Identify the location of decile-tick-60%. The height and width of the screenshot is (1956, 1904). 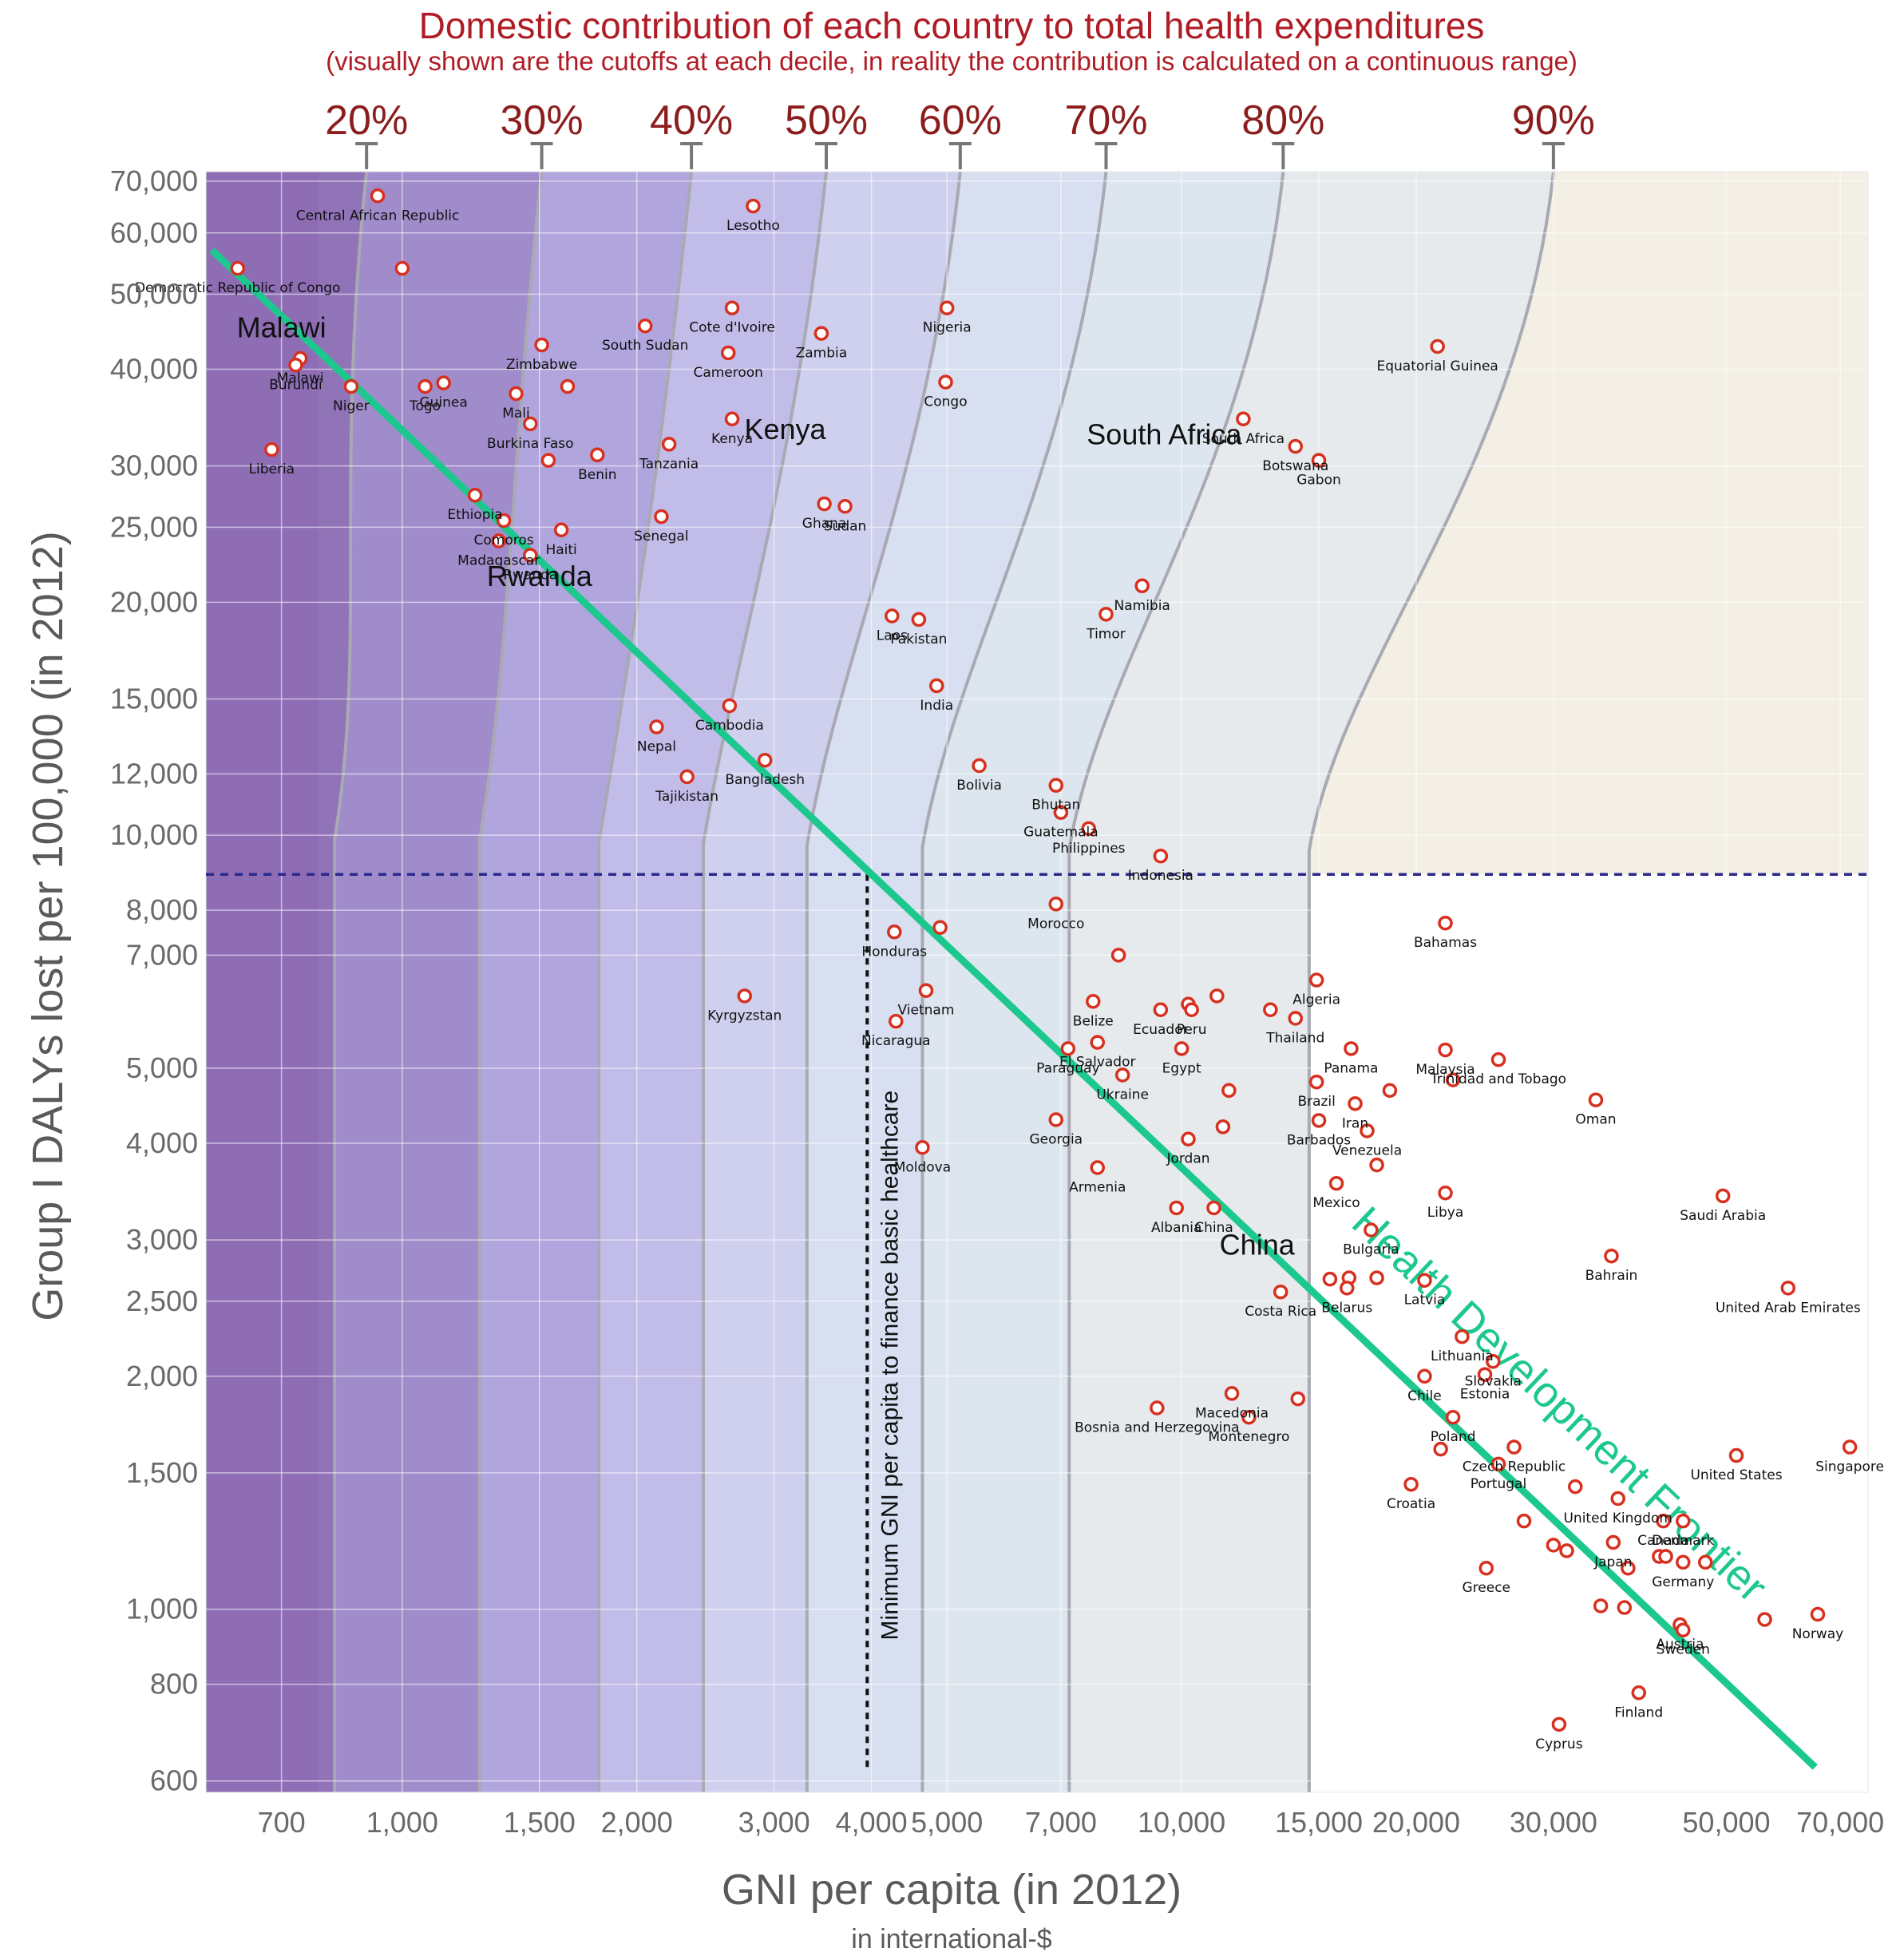
(960, 155).